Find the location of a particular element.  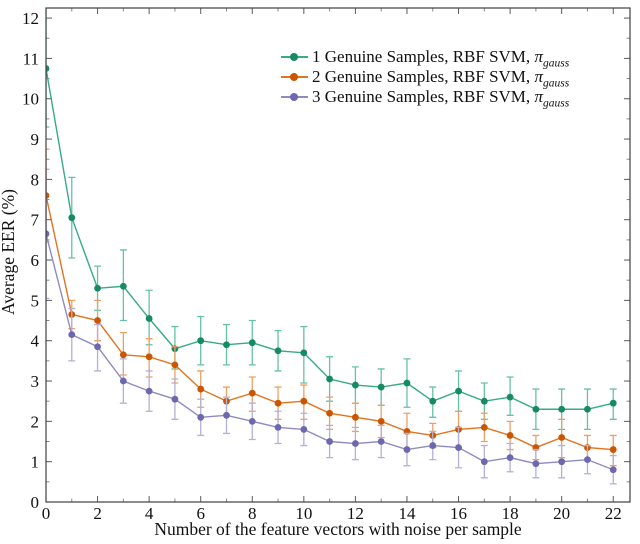

y-tick-label: 9 is located at coordinates (35, 139).